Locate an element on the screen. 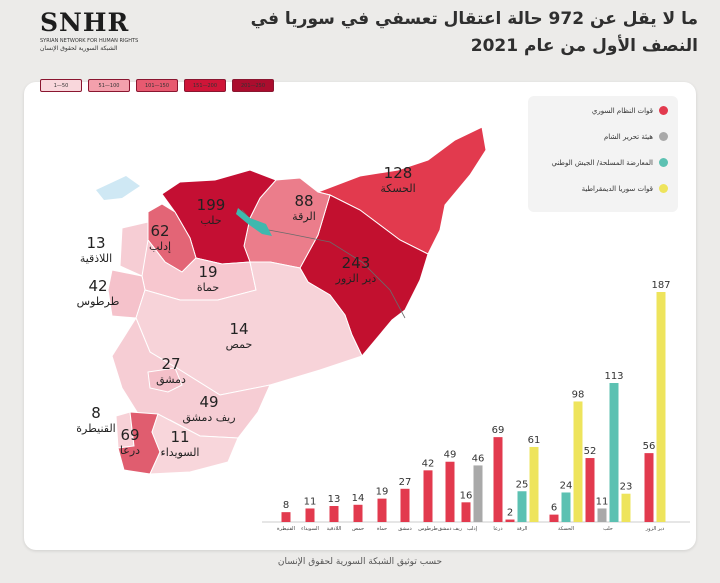 This screenshot has height=583, width=720. footer-source: حسب توثيق الشبكة السورية لحقوق الإنسان is located at coordinates (360, 562).